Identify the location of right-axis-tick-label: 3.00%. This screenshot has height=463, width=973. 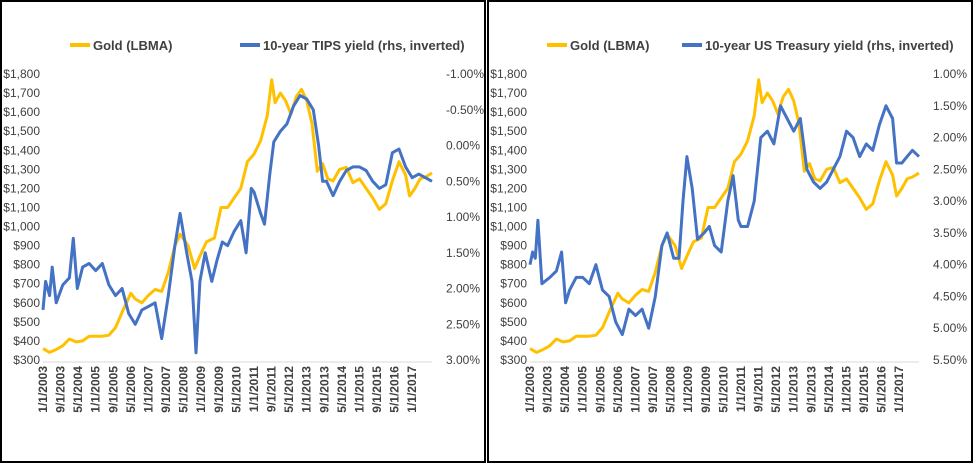
(950, 201).